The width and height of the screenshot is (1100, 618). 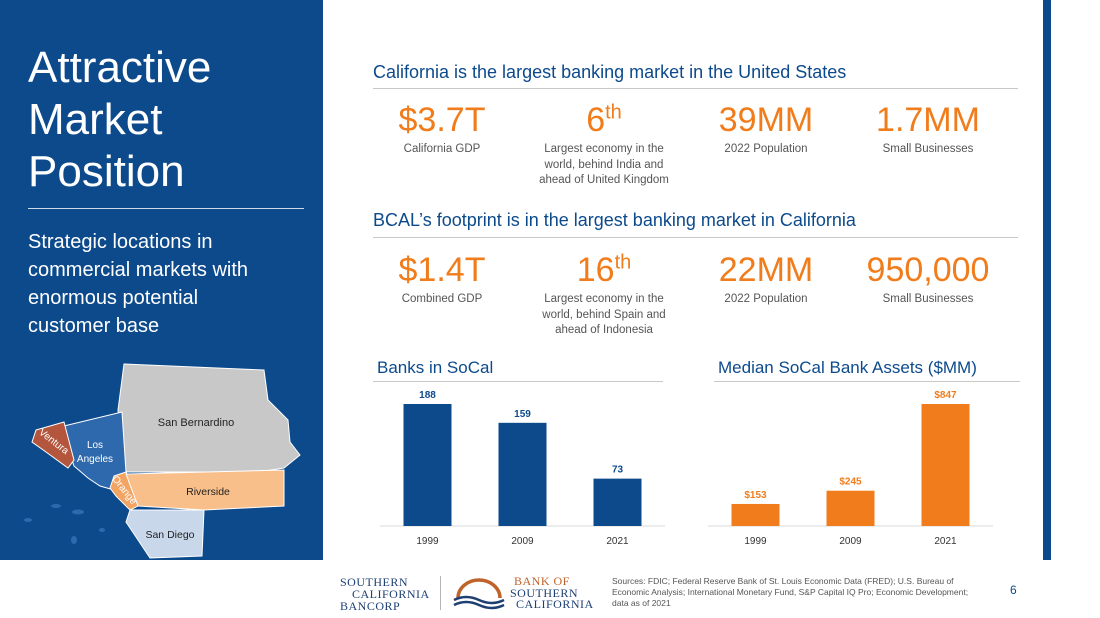 What do you see at coordinates (695, 88) in the screenshot?
I see `california-heading-rule` at bounding box center [695, 88].